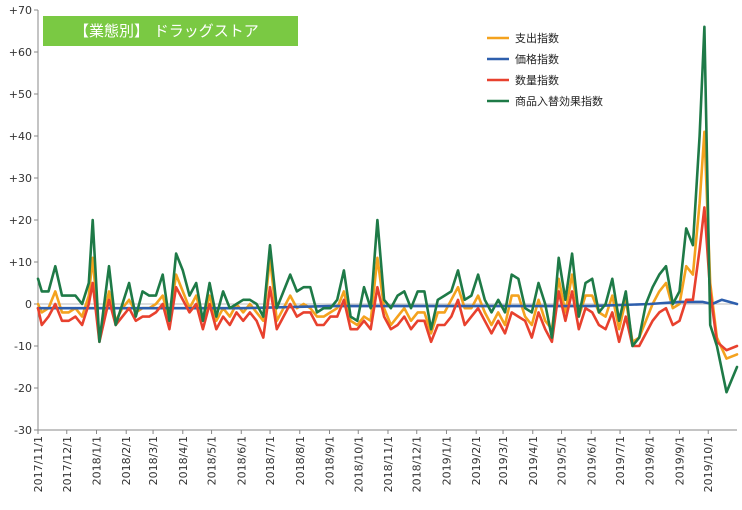  I want to click on x-tick-label: 2019/5/1, so click(562, 460).